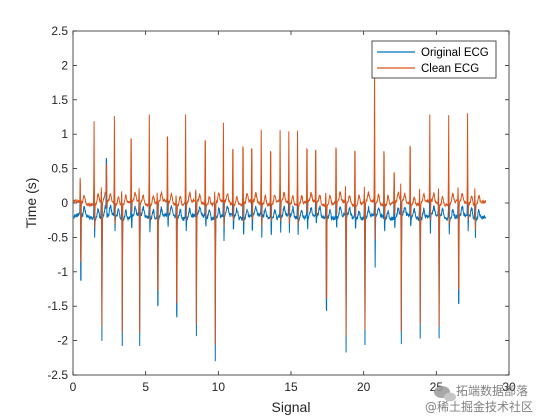 The width and height of the screenshot is (560, 420). Describe the element at coordinates (64, 134) in the screenshot. I see `y-tick-label: 1` at that location.